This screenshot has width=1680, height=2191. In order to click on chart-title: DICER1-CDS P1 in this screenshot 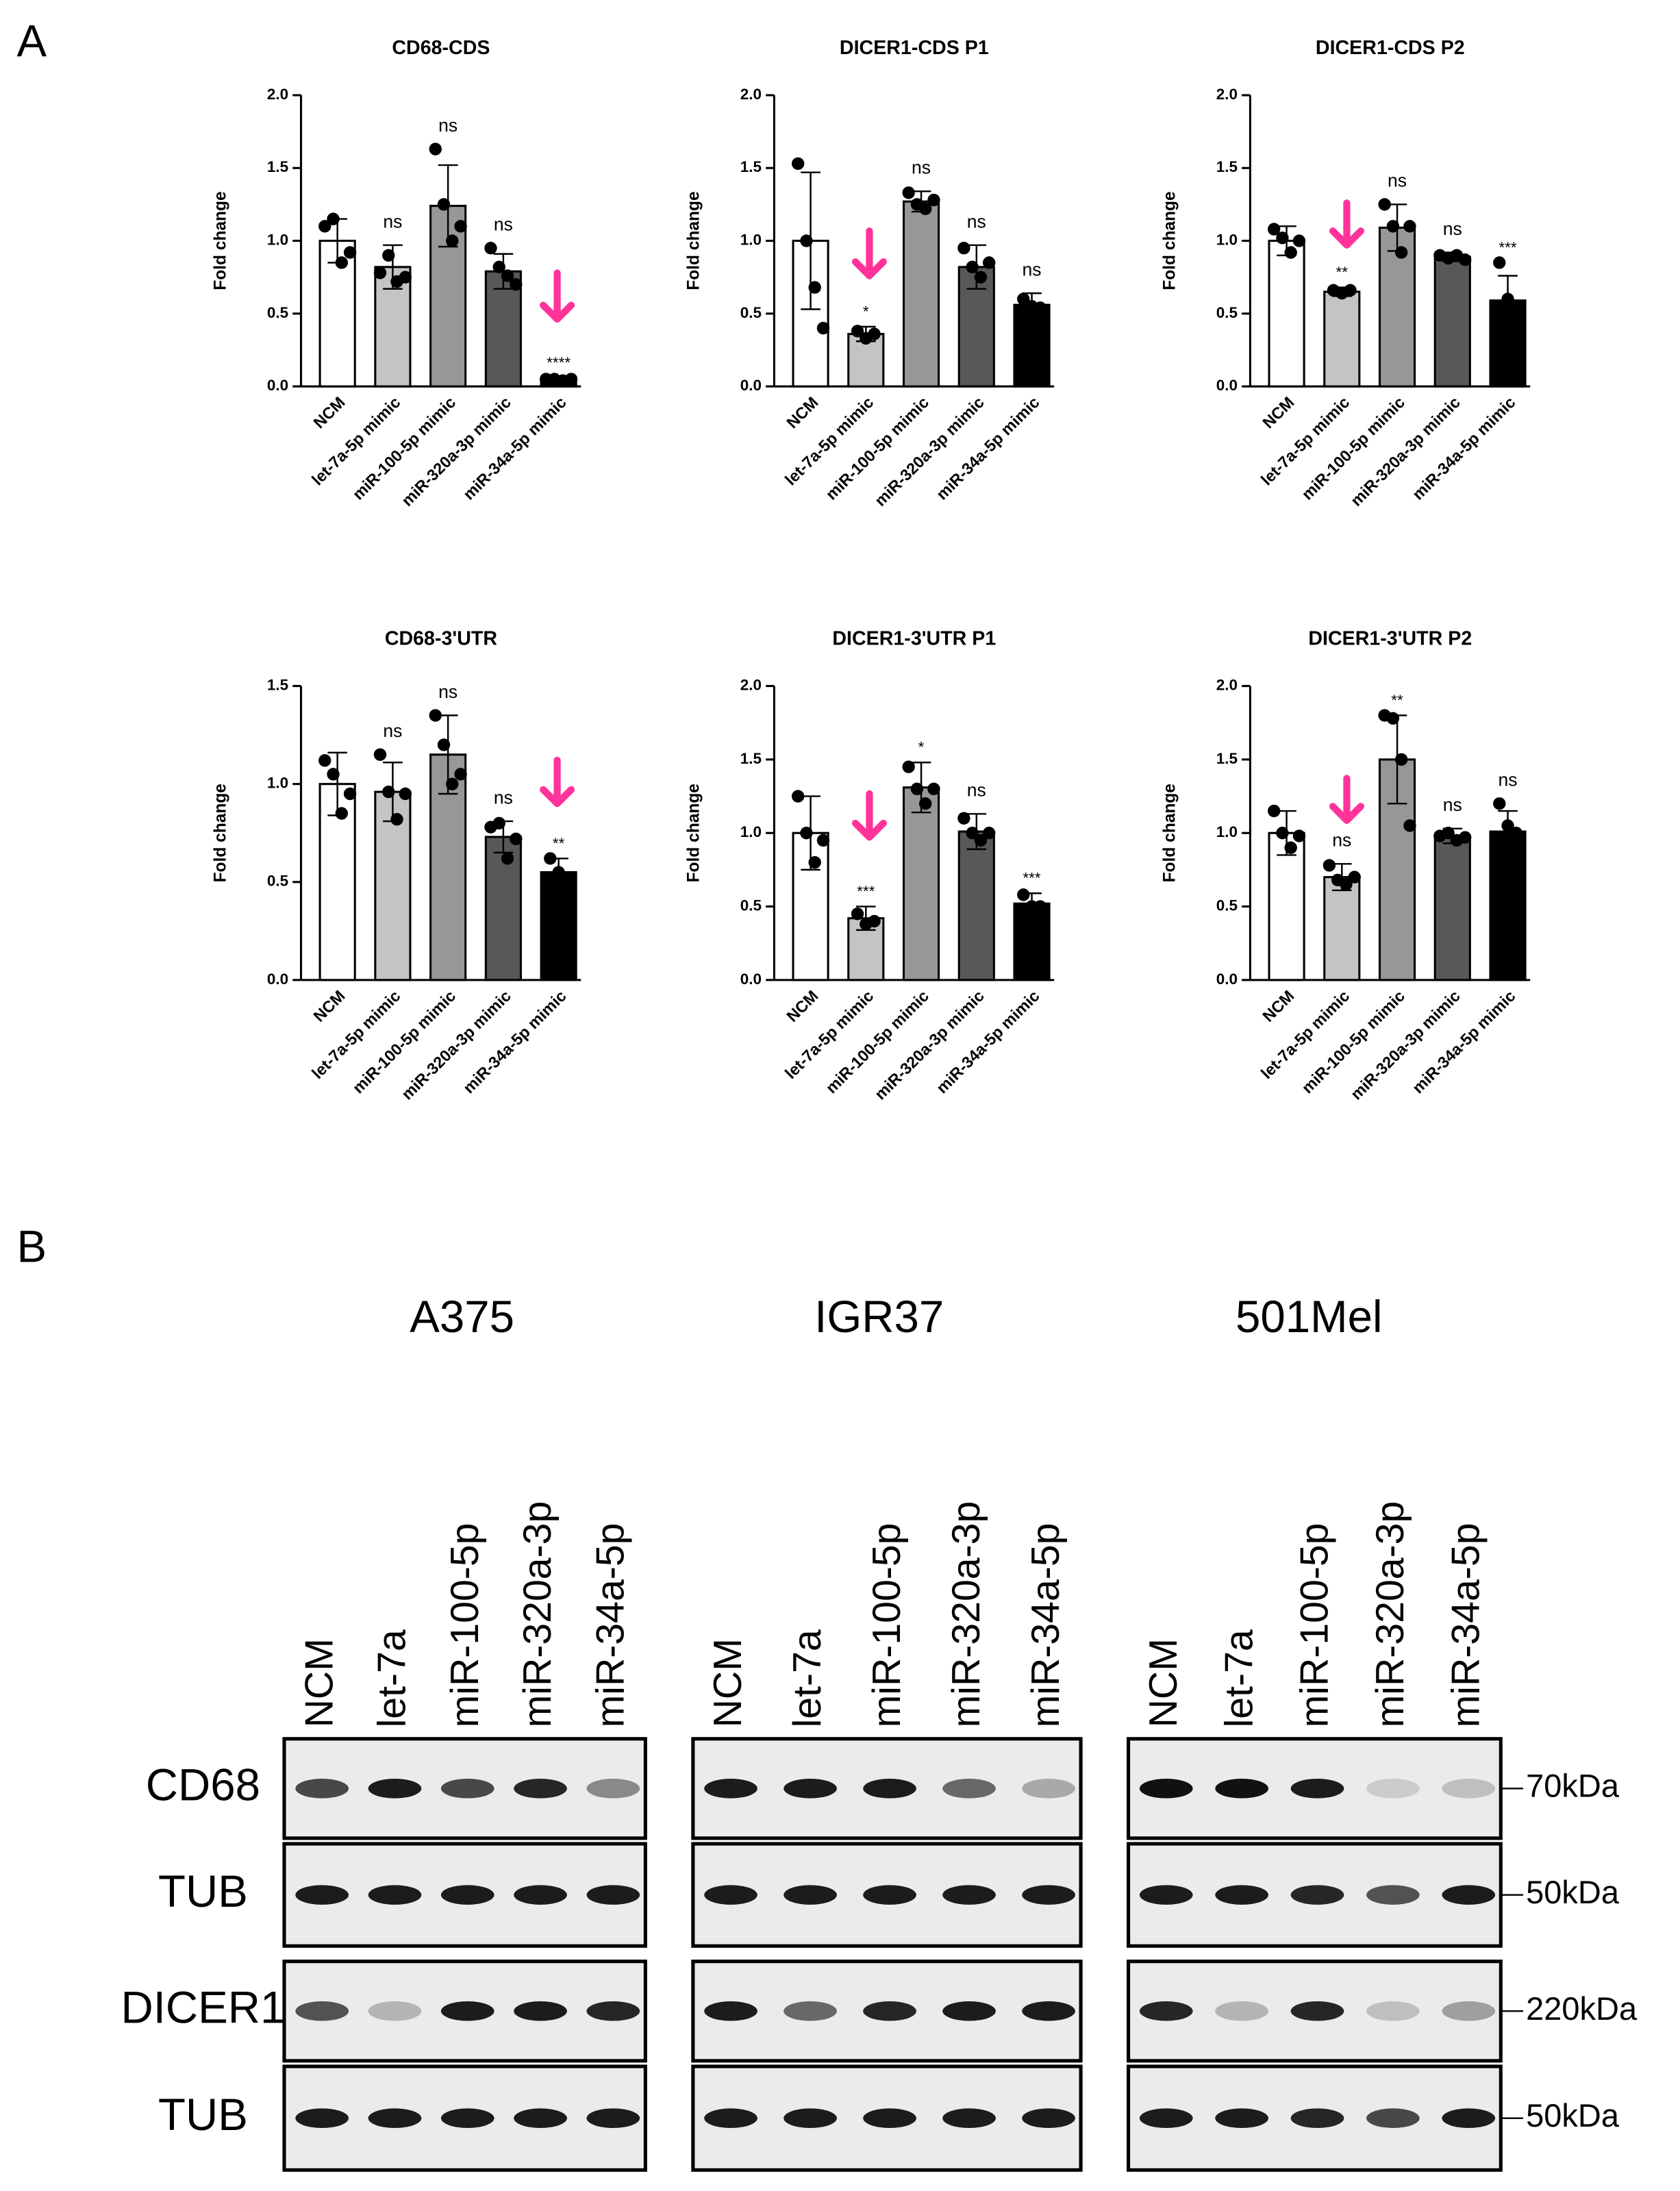, I will do `click(914, 48)`.